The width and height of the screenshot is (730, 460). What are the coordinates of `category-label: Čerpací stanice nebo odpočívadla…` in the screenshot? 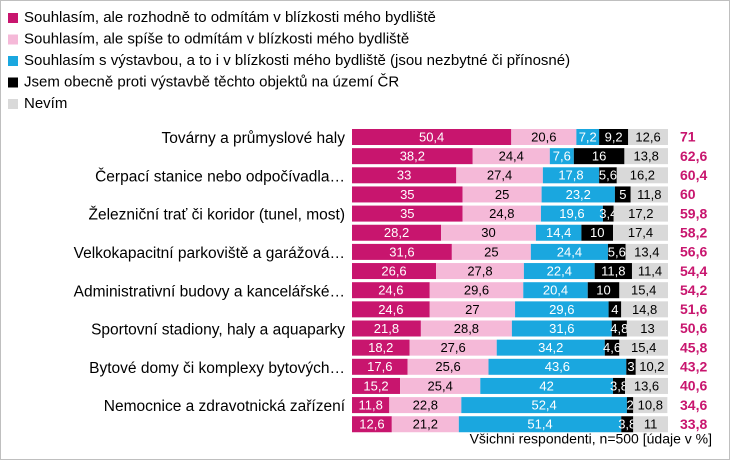 It's located at (220, 176).